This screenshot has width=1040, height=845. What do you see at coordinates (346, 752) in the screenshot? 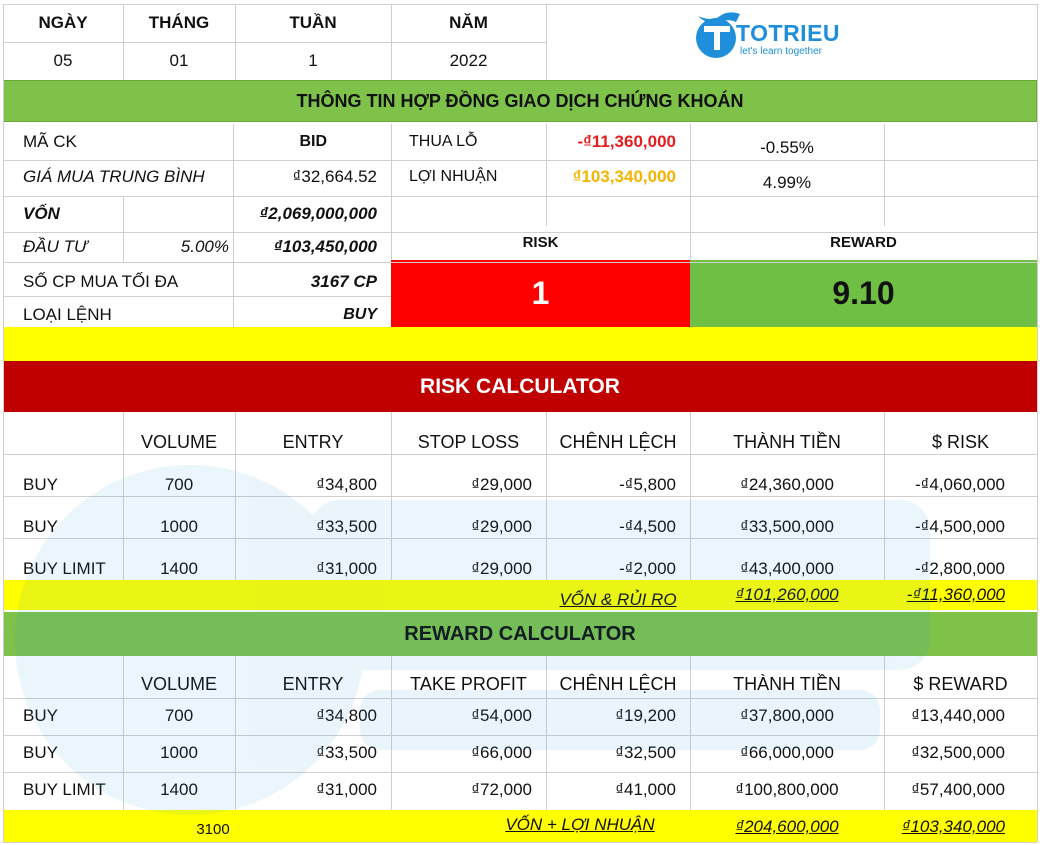
I see `reward-calc-cell: ₫33,500` at bounding box center [346, 752].